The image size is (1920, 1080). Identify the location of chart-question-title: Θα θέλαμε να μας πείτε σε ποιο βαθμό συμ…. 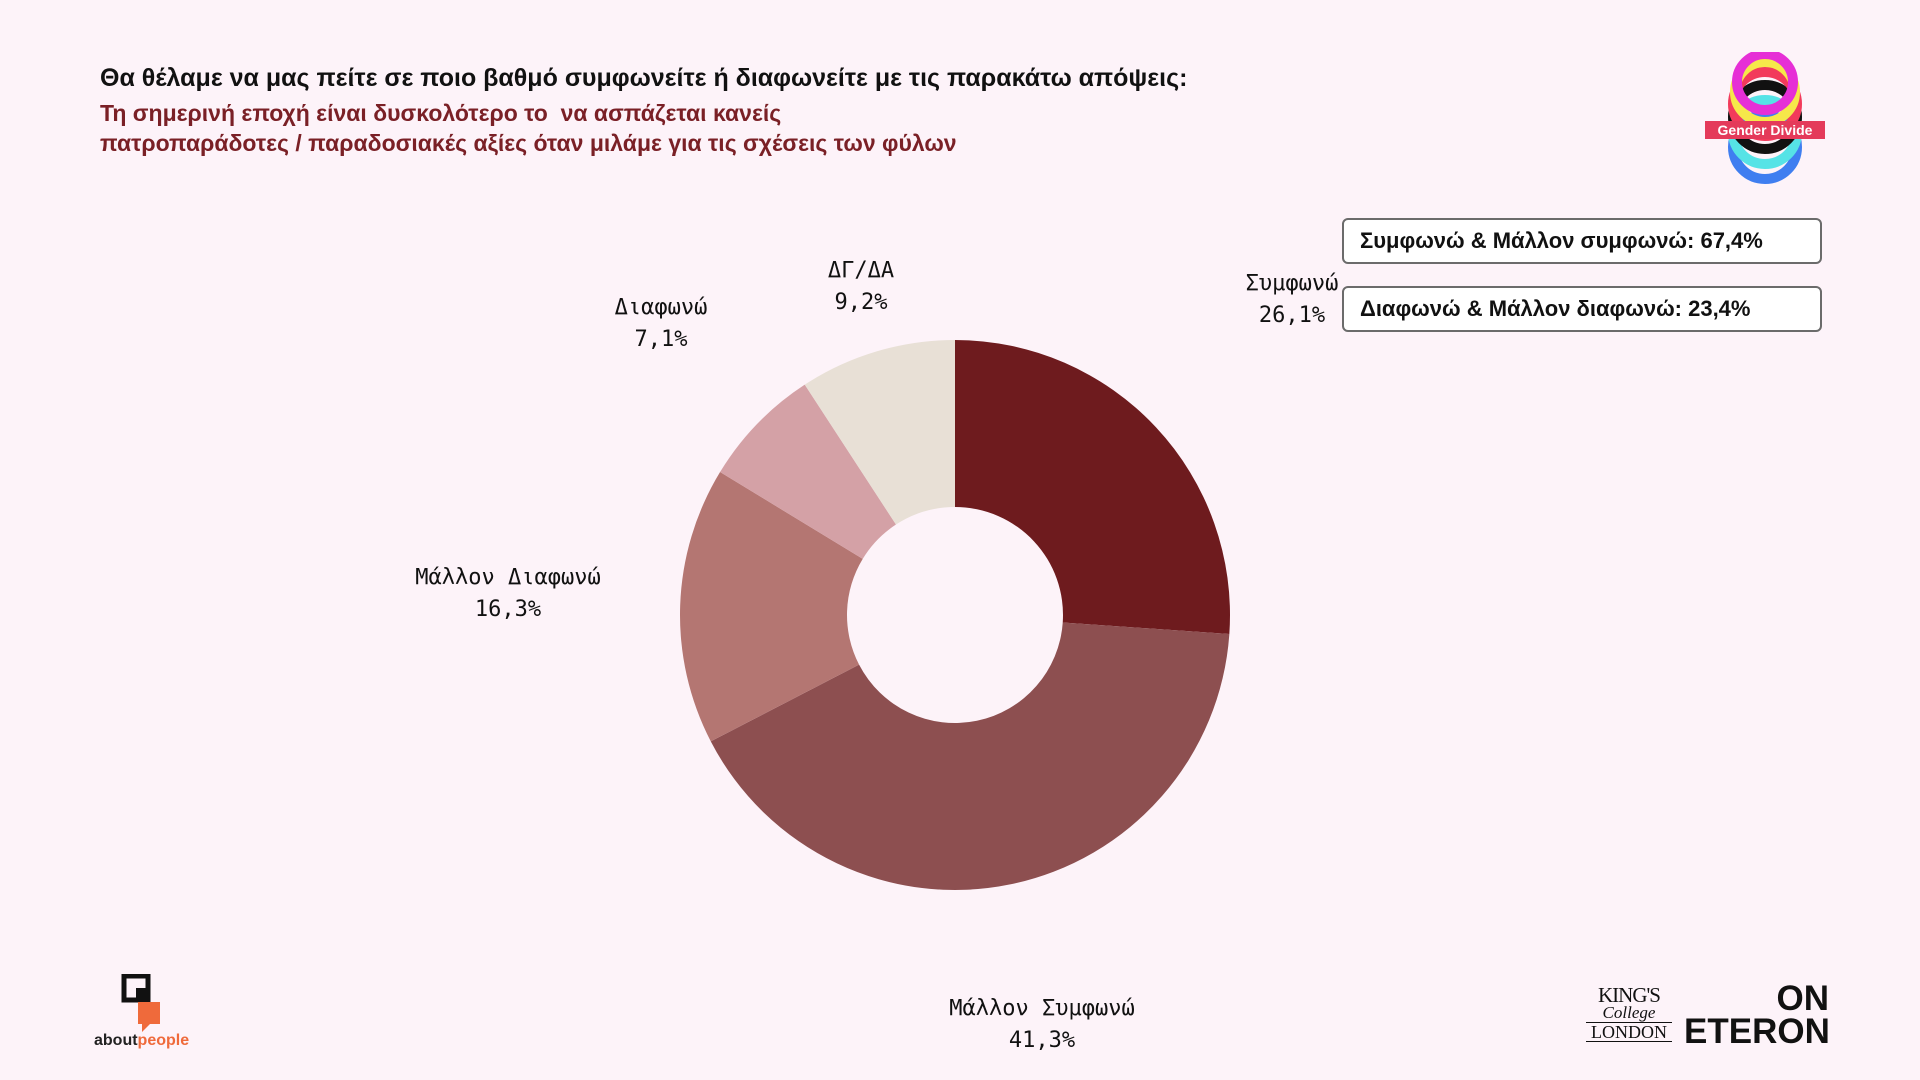
(644, 78).